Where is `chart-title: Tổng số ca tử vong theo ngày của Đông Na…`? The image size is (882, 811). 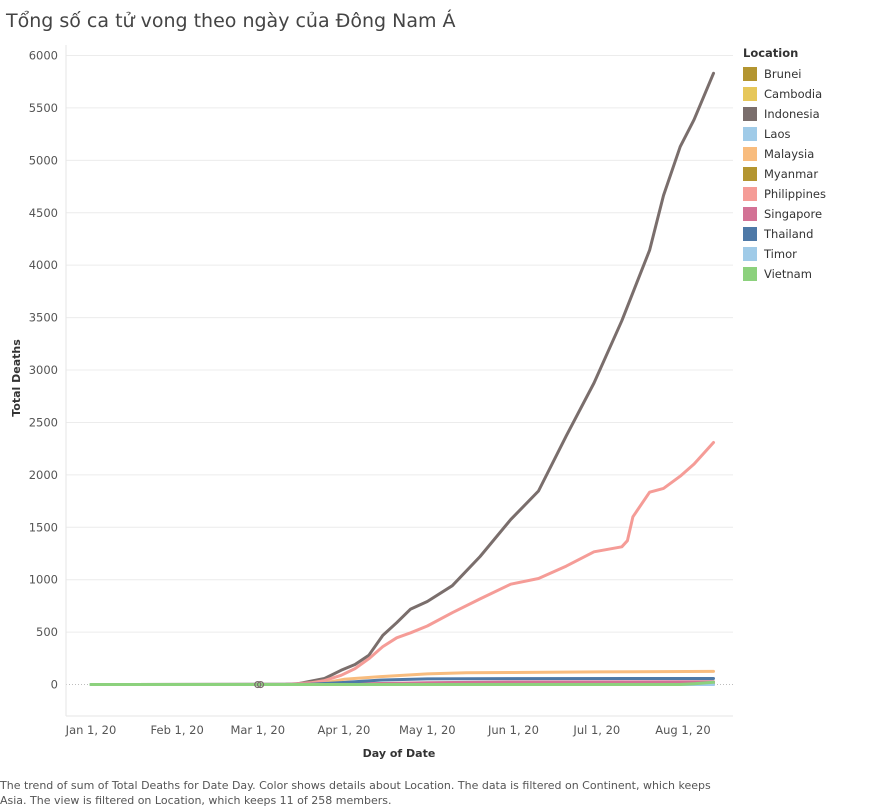
chart-title: Tổng số ca tử vong theo ngày của Đông Na… is located at coordinates (231, 21).